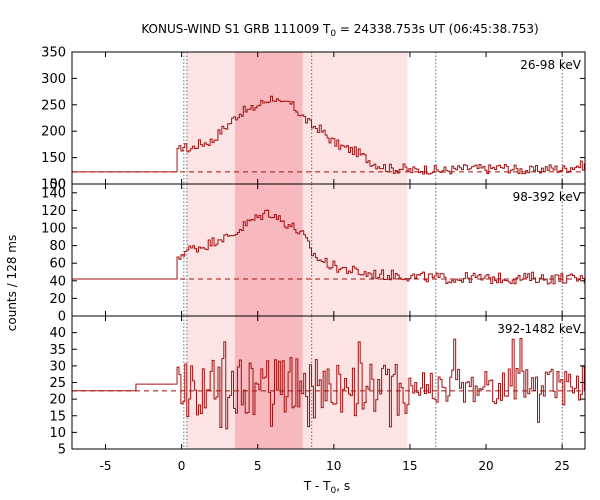 The image size is (600, 500). I want to click on energy-band-label: 26-98 keV, so click(551, 65).